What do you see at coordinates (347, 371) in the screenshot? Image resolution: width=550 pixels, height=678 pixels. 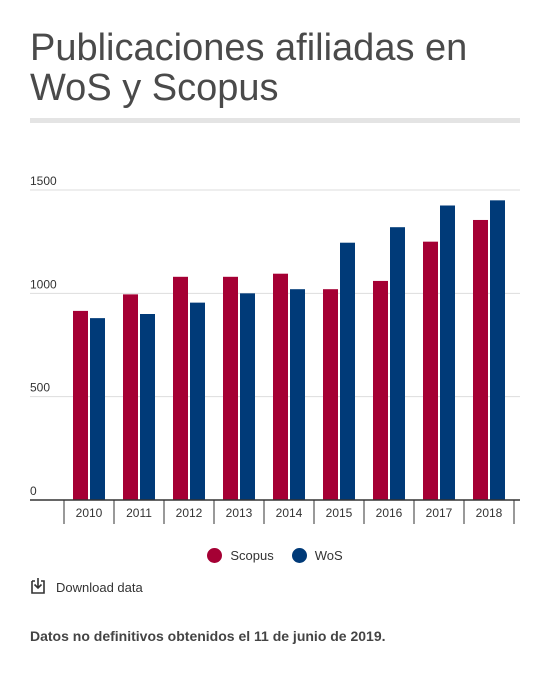 I see `bar-wos-2015` at bounding box center [347, 371].